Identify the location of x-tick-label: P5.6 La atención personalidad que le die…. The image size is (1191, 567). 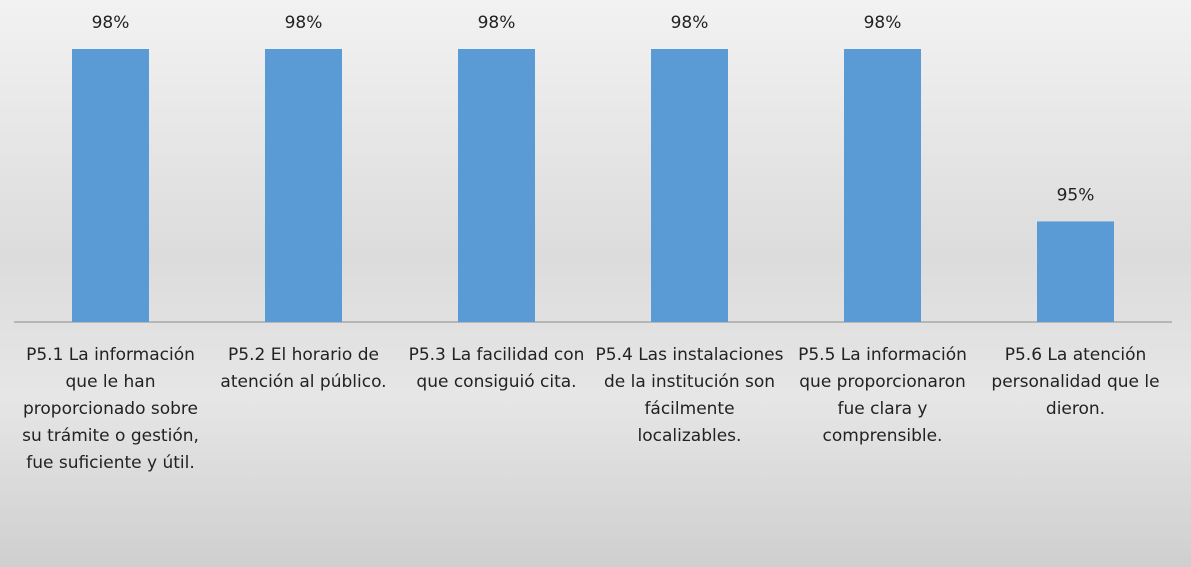
(1075, 382).